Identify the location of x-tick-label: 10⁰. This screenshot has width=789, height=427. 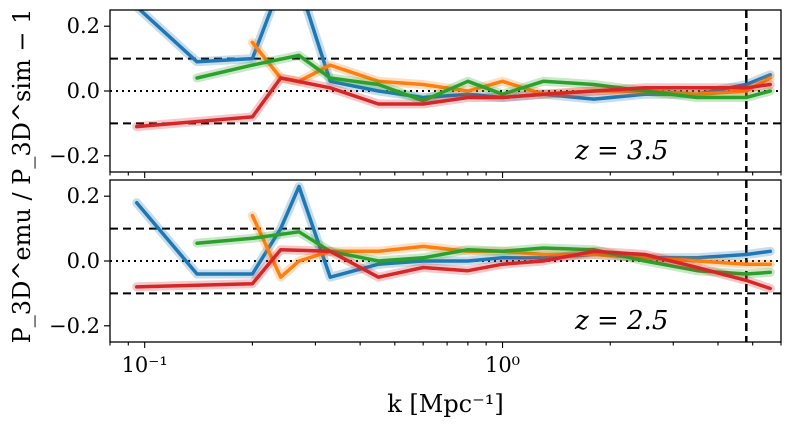
(502, 365).